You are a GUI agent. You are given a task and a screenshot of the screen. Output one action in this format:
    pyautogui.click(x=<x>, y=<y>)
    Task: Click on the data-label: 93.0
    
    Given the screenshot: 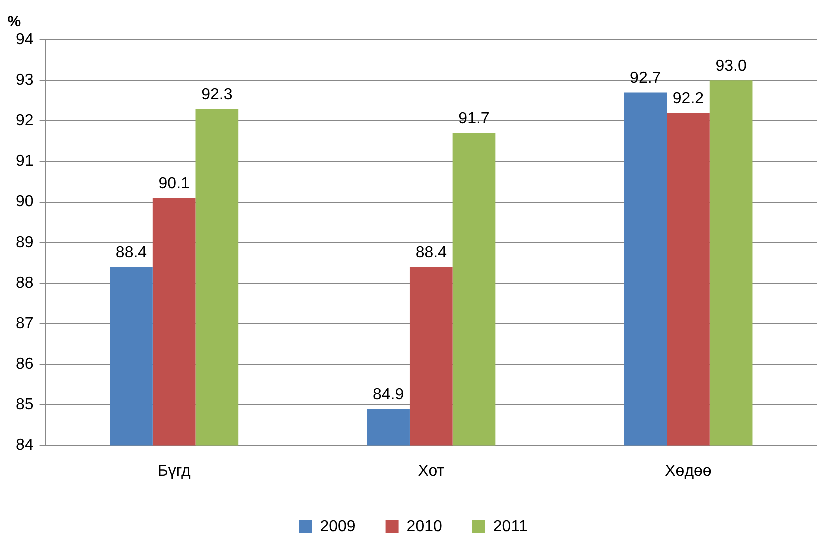 What is the action you would take?
    pyautogui.click(x=731, y=66)
    